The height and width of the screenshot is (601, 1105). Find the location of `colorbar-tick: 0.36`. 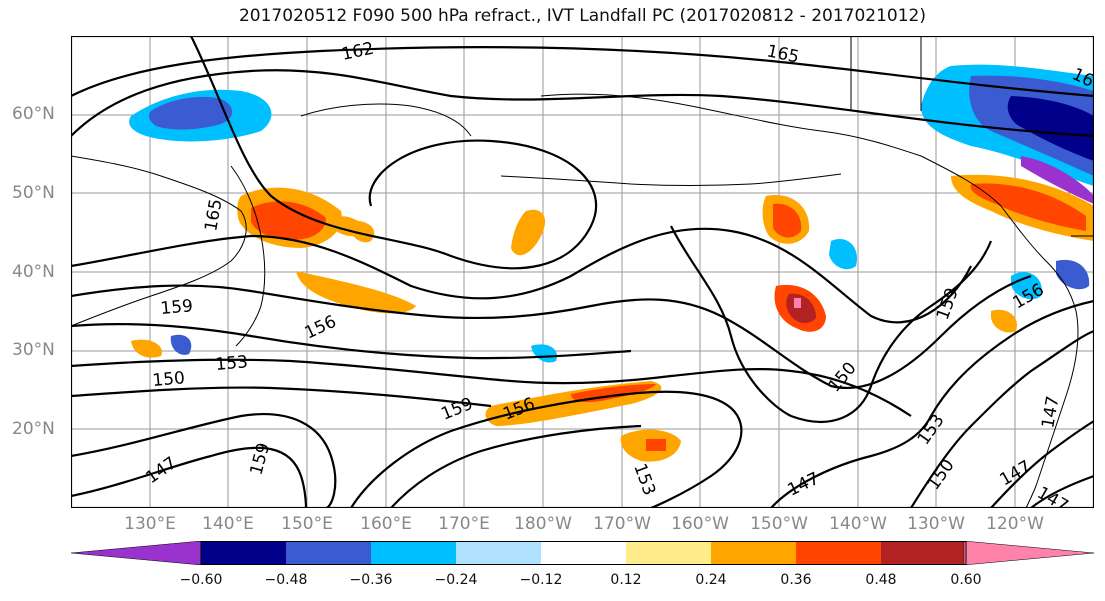

colorbar-tick: 0.36 is located at coordinates (796, 580).